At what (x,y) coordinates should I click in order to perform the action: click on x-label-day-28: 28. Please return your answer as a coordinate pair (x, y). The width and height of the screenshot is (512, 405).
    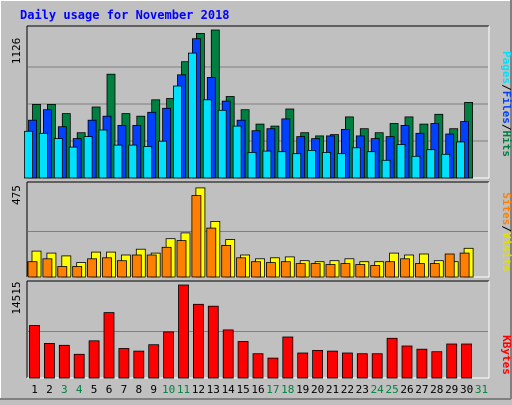
    Looking at the image, I should click on (436, 389).